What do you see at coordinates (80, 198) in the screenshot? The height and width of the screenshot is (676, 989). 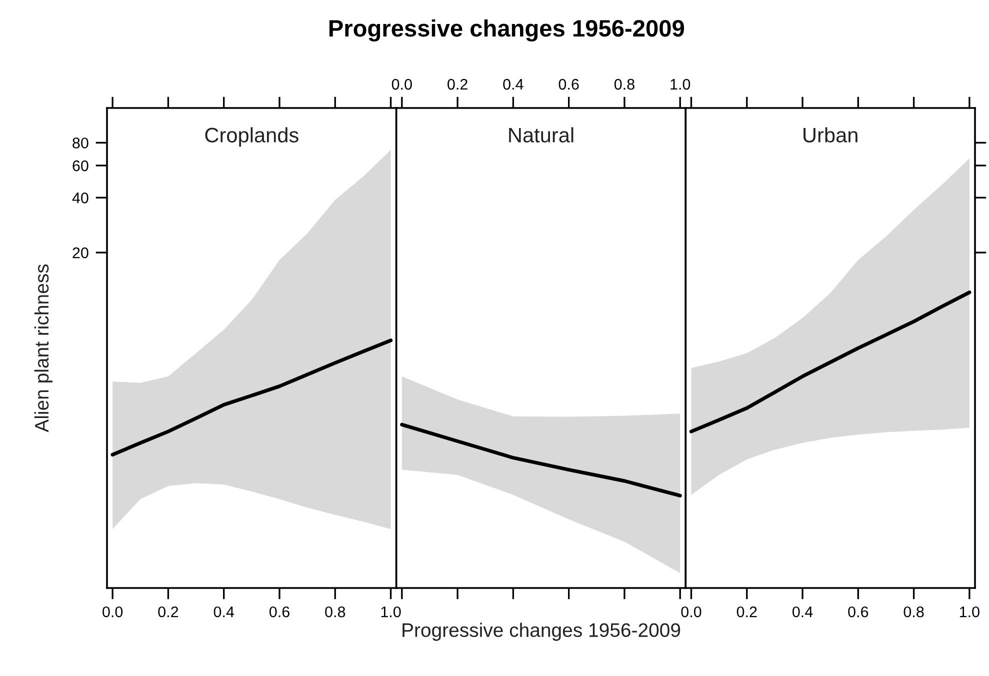 I see `y-tick-label: 40` at bounding box center [80, 198].